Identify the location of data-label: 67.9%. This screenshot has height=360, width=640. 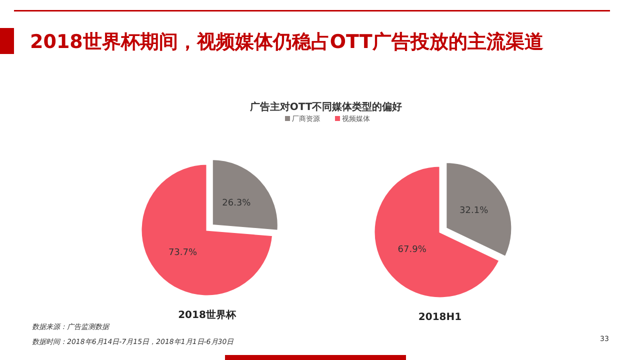
(412, 250).